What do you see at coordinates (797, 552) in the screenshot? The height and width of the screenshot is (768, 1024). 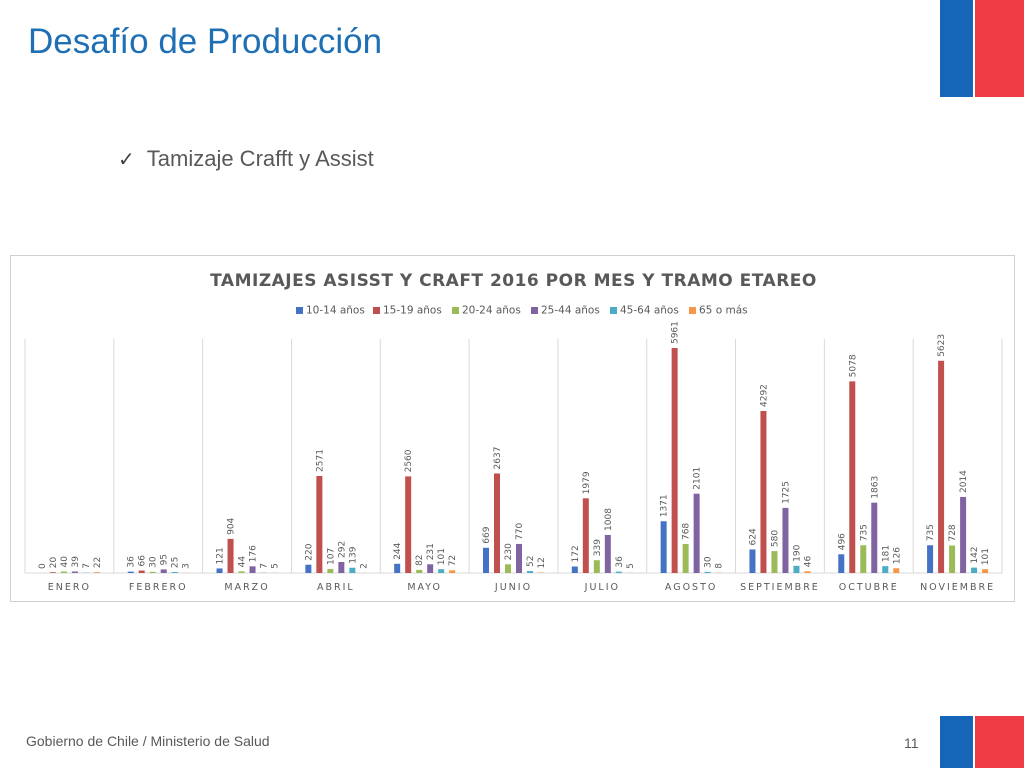 I see `data-label: 190` at bounding box center [797, 552].